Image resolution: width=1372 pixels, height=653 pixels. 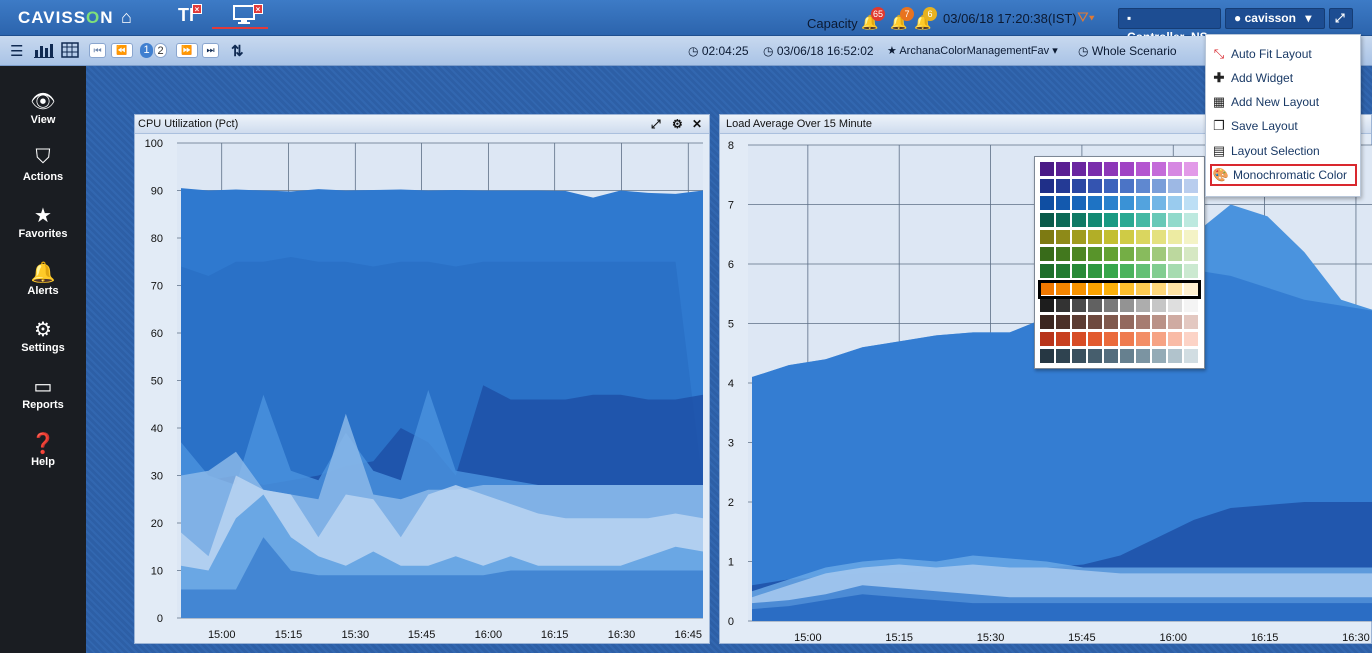 I want to click on page-2-button: 2, so click(x=160, y=50).